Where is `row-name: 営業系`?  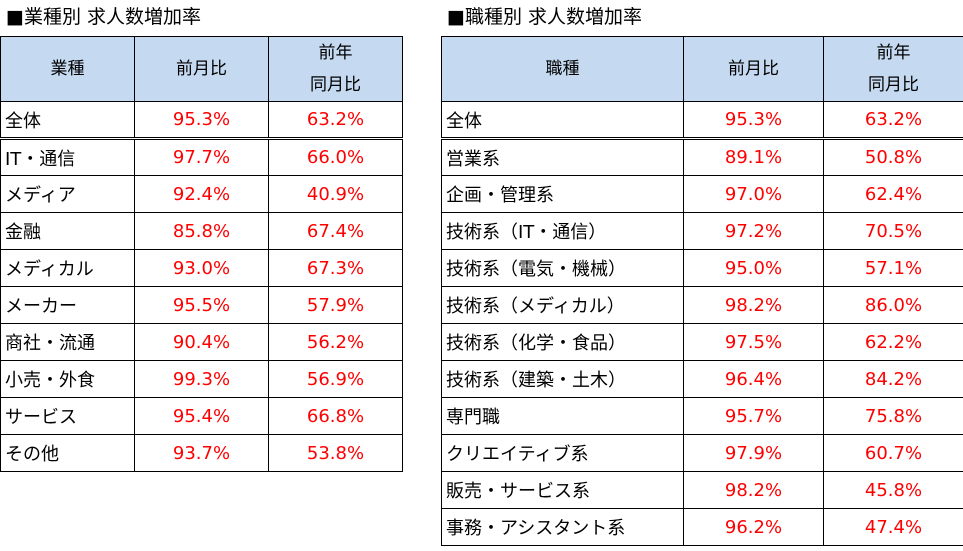
row-name: 営業系 is located at coordinates (562, 157).